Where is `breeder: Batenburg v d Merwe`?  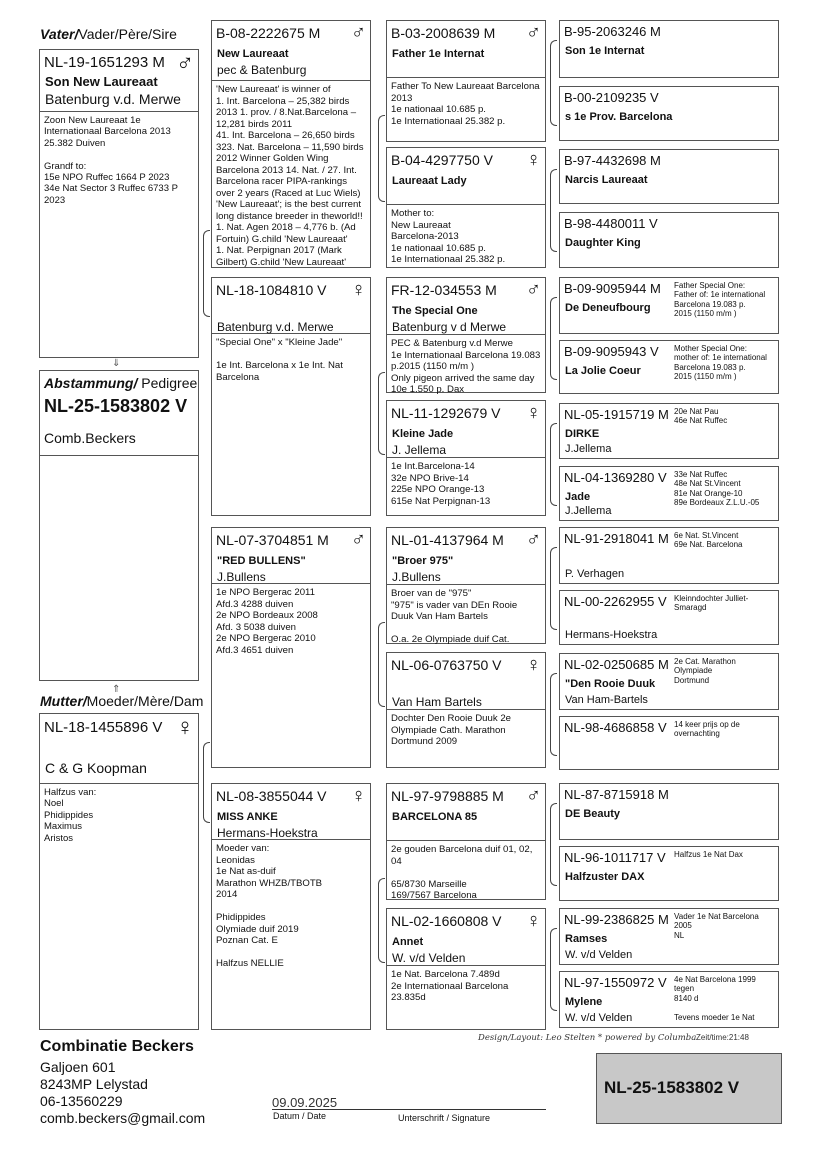 breeder: Batenburg v d Merwe is located at coordinates (449, 327).